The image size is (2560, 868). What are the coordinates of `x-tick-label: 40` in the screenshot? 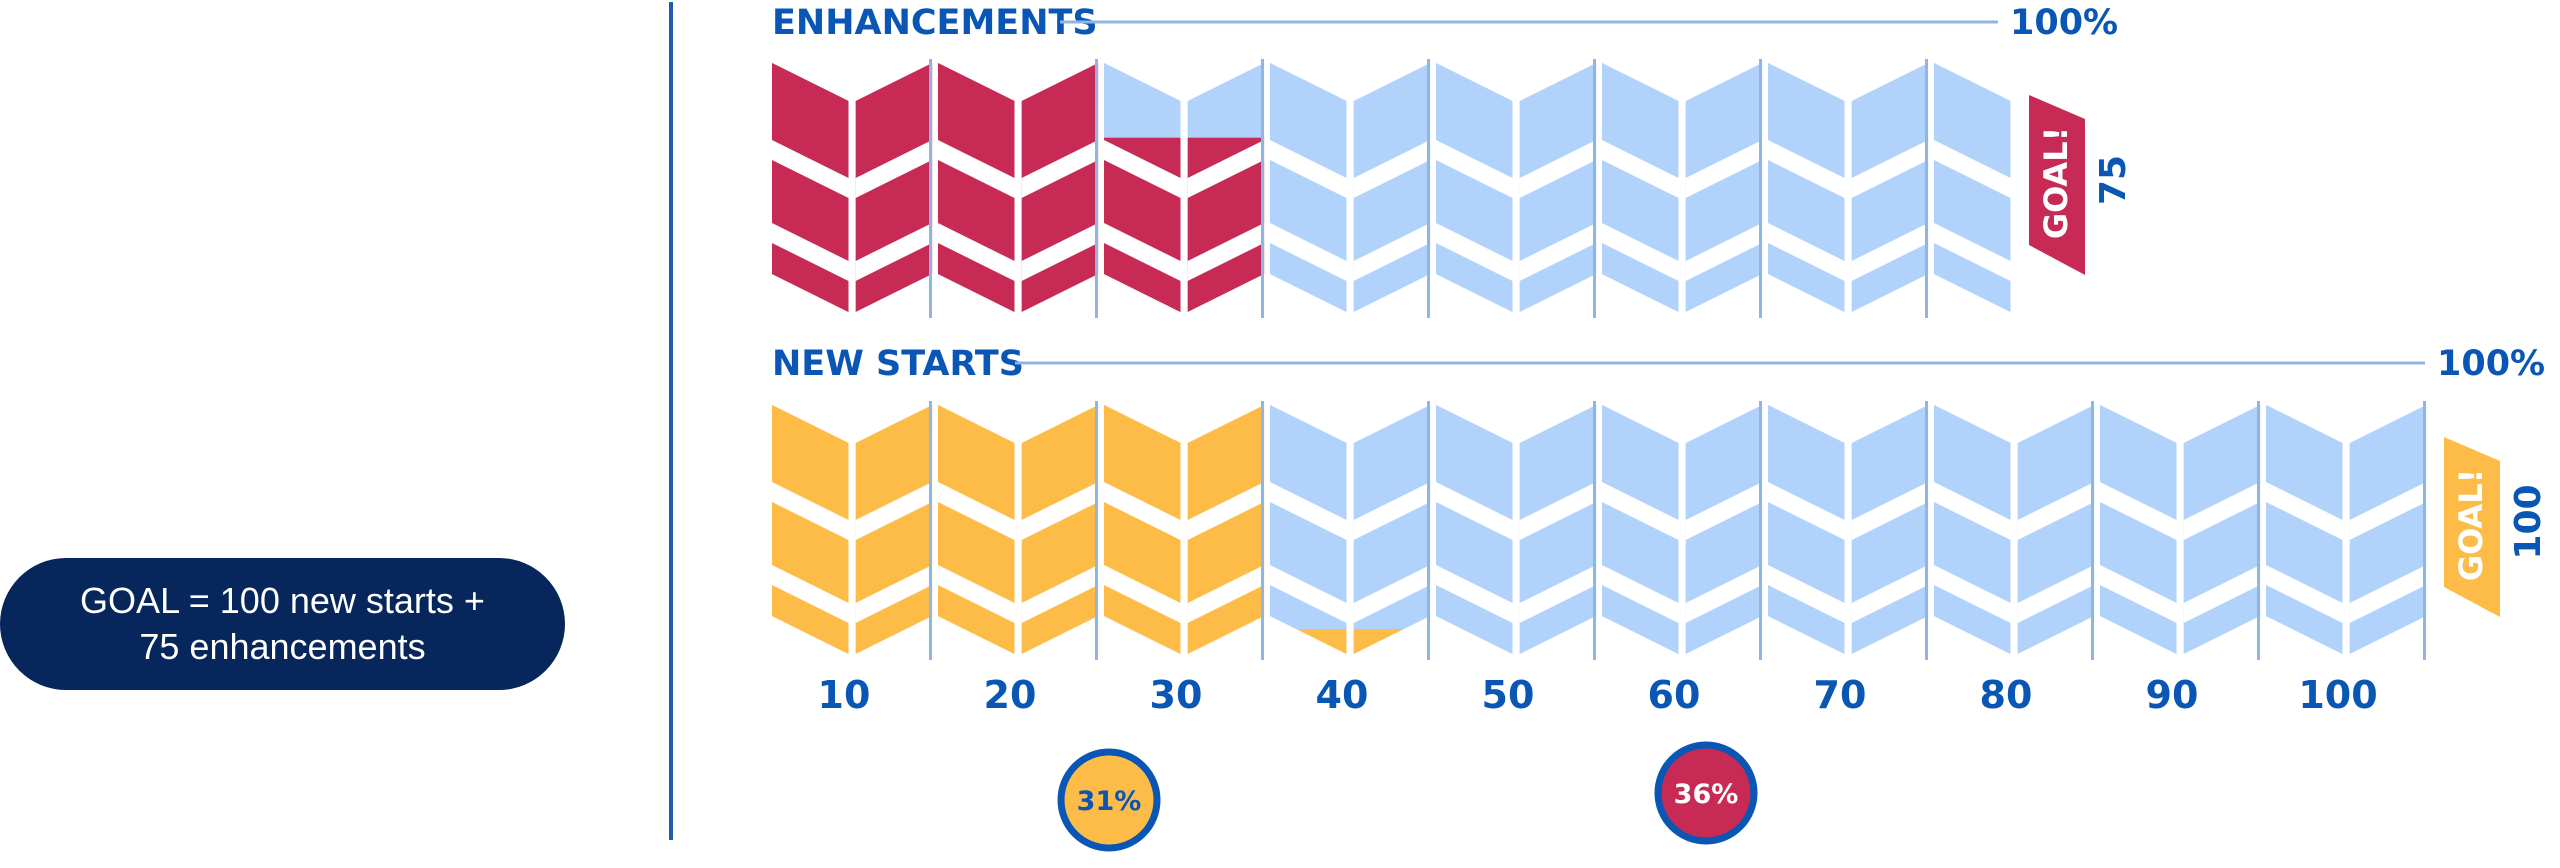 It's located at (1342, 695).